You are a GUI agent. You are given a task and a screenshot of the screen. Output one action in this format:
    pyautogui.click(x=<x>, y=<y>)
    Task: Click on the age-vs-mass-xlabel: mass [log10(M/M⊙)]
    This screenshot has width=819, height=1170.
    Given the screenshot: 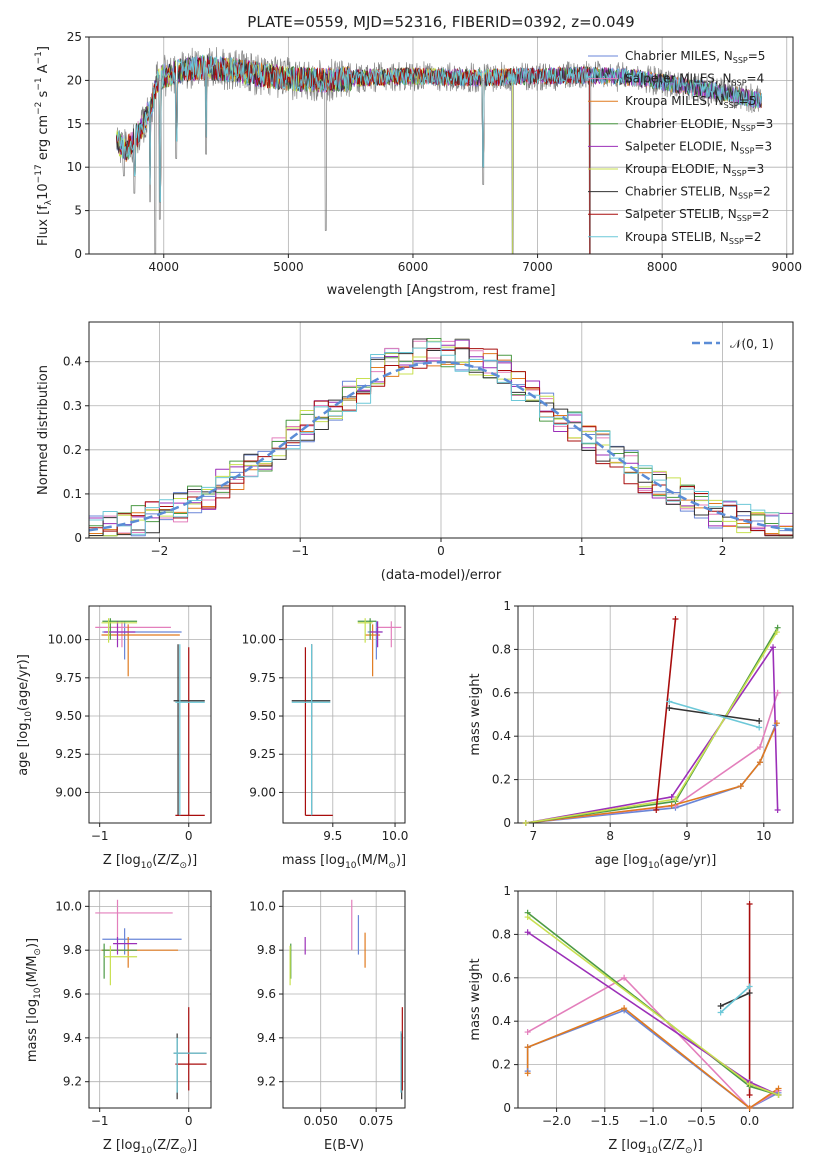 What is the action you would take?
    pyautogui.click(x=344, y=862)
    